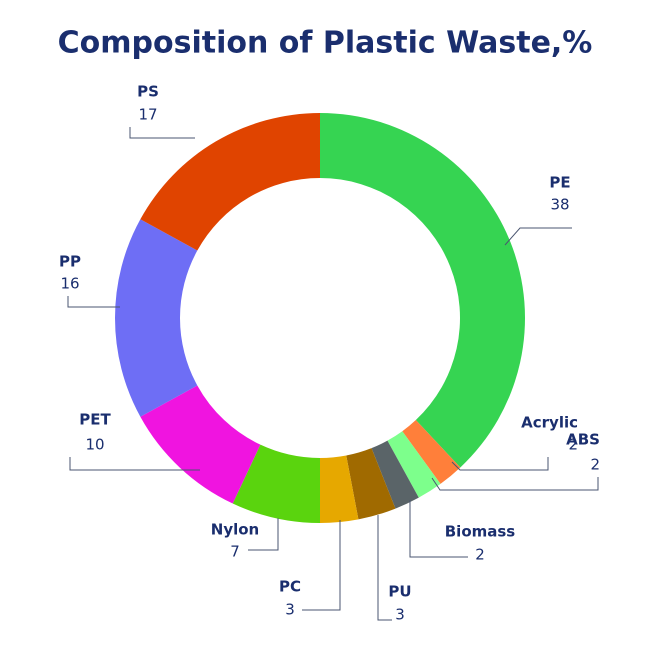 Image resolution: width=650 pixels, height=650 pixels. What do you see at coordinates (559, 205) in the screenshot?
I see `value-label: 38` at bounding box center [559, 205].